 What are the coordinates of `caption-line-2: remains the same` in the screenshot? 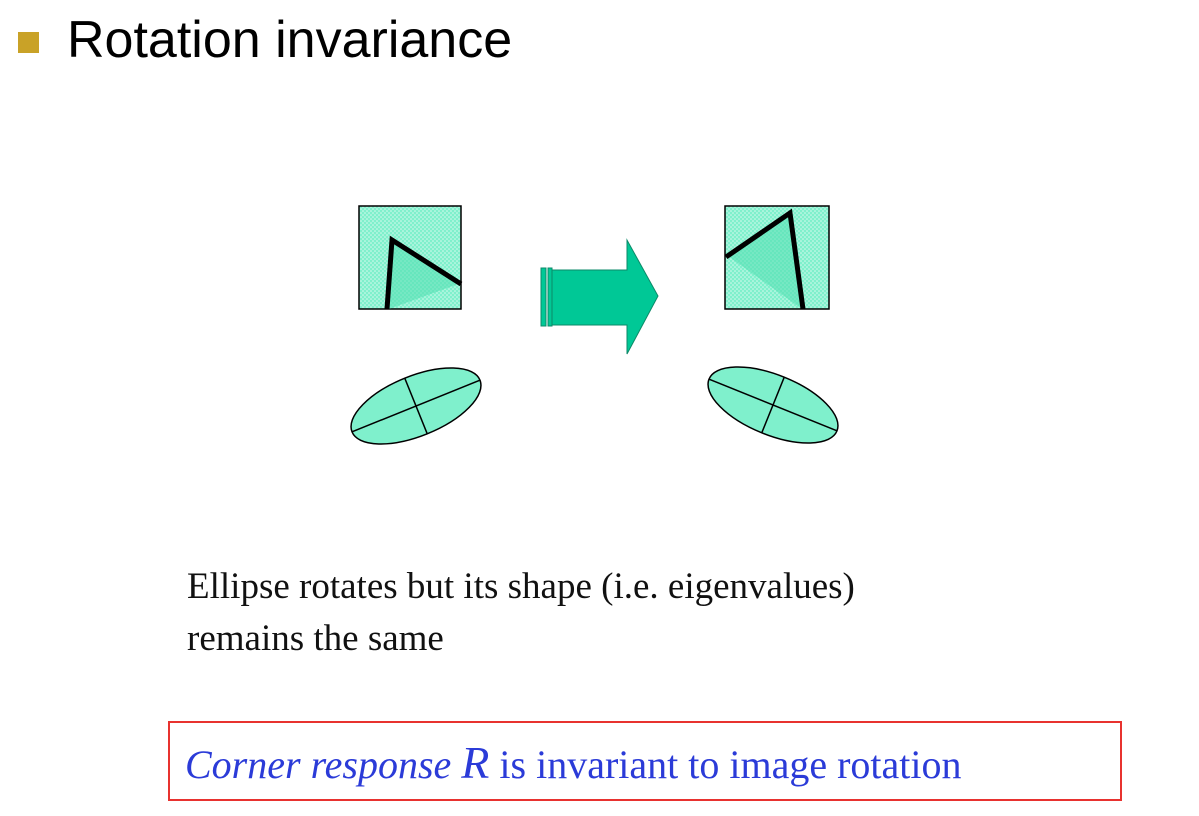 It's located at (315, 638).